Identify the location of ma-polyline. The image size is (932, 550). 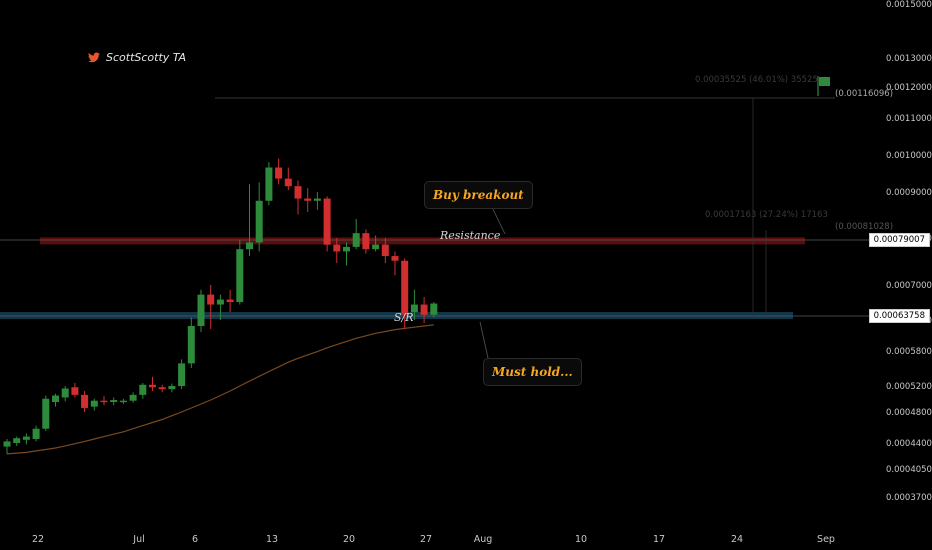
(220, 389).